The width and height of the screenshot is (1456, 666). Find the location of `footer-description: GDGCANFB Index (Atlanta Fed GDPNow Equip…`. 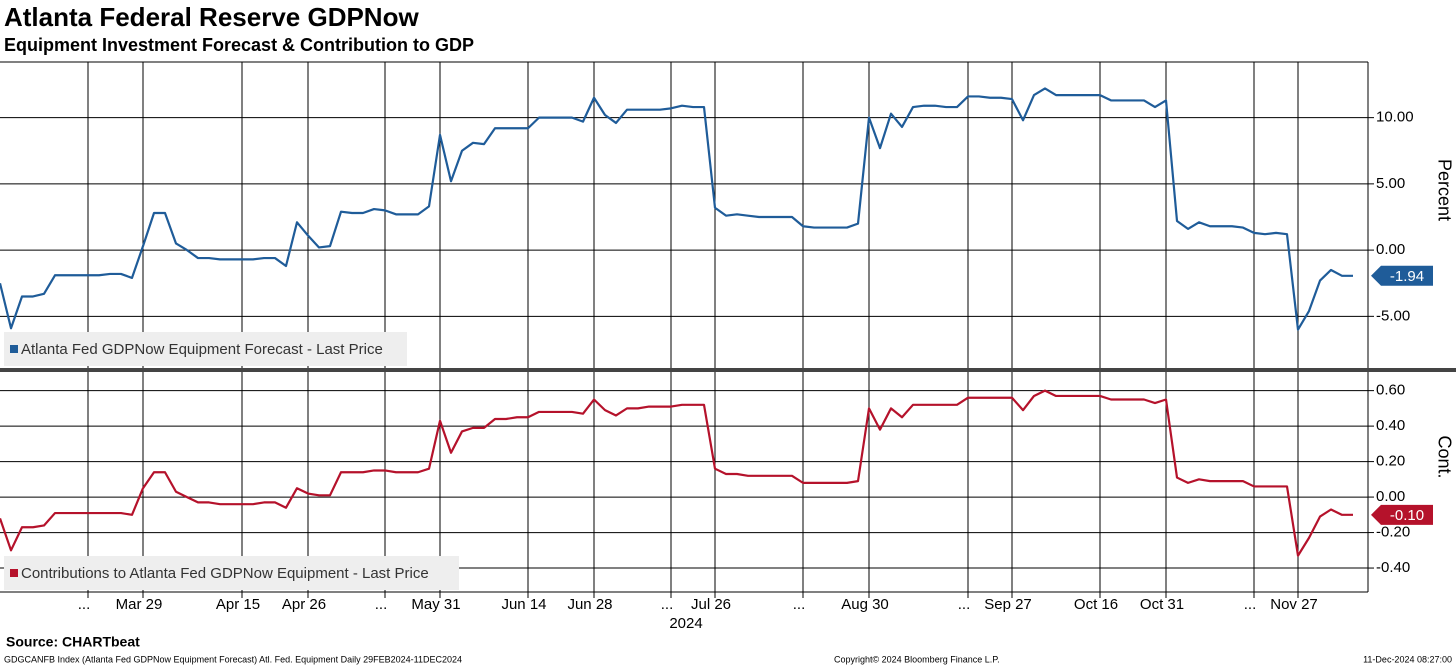

footer-description: GDGCANFB Index (Atlanta Fed GDPNow Equip… is located at coordinates (233, 659).